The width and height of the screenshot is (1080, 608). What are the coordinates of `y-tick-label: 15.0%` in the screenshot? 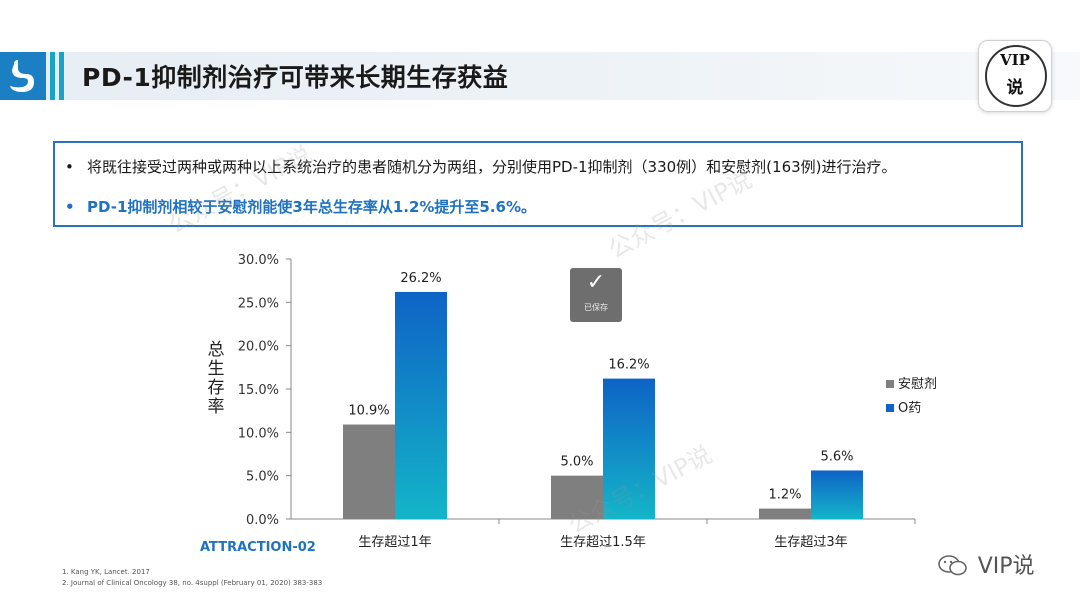 It's located at (258, 390).